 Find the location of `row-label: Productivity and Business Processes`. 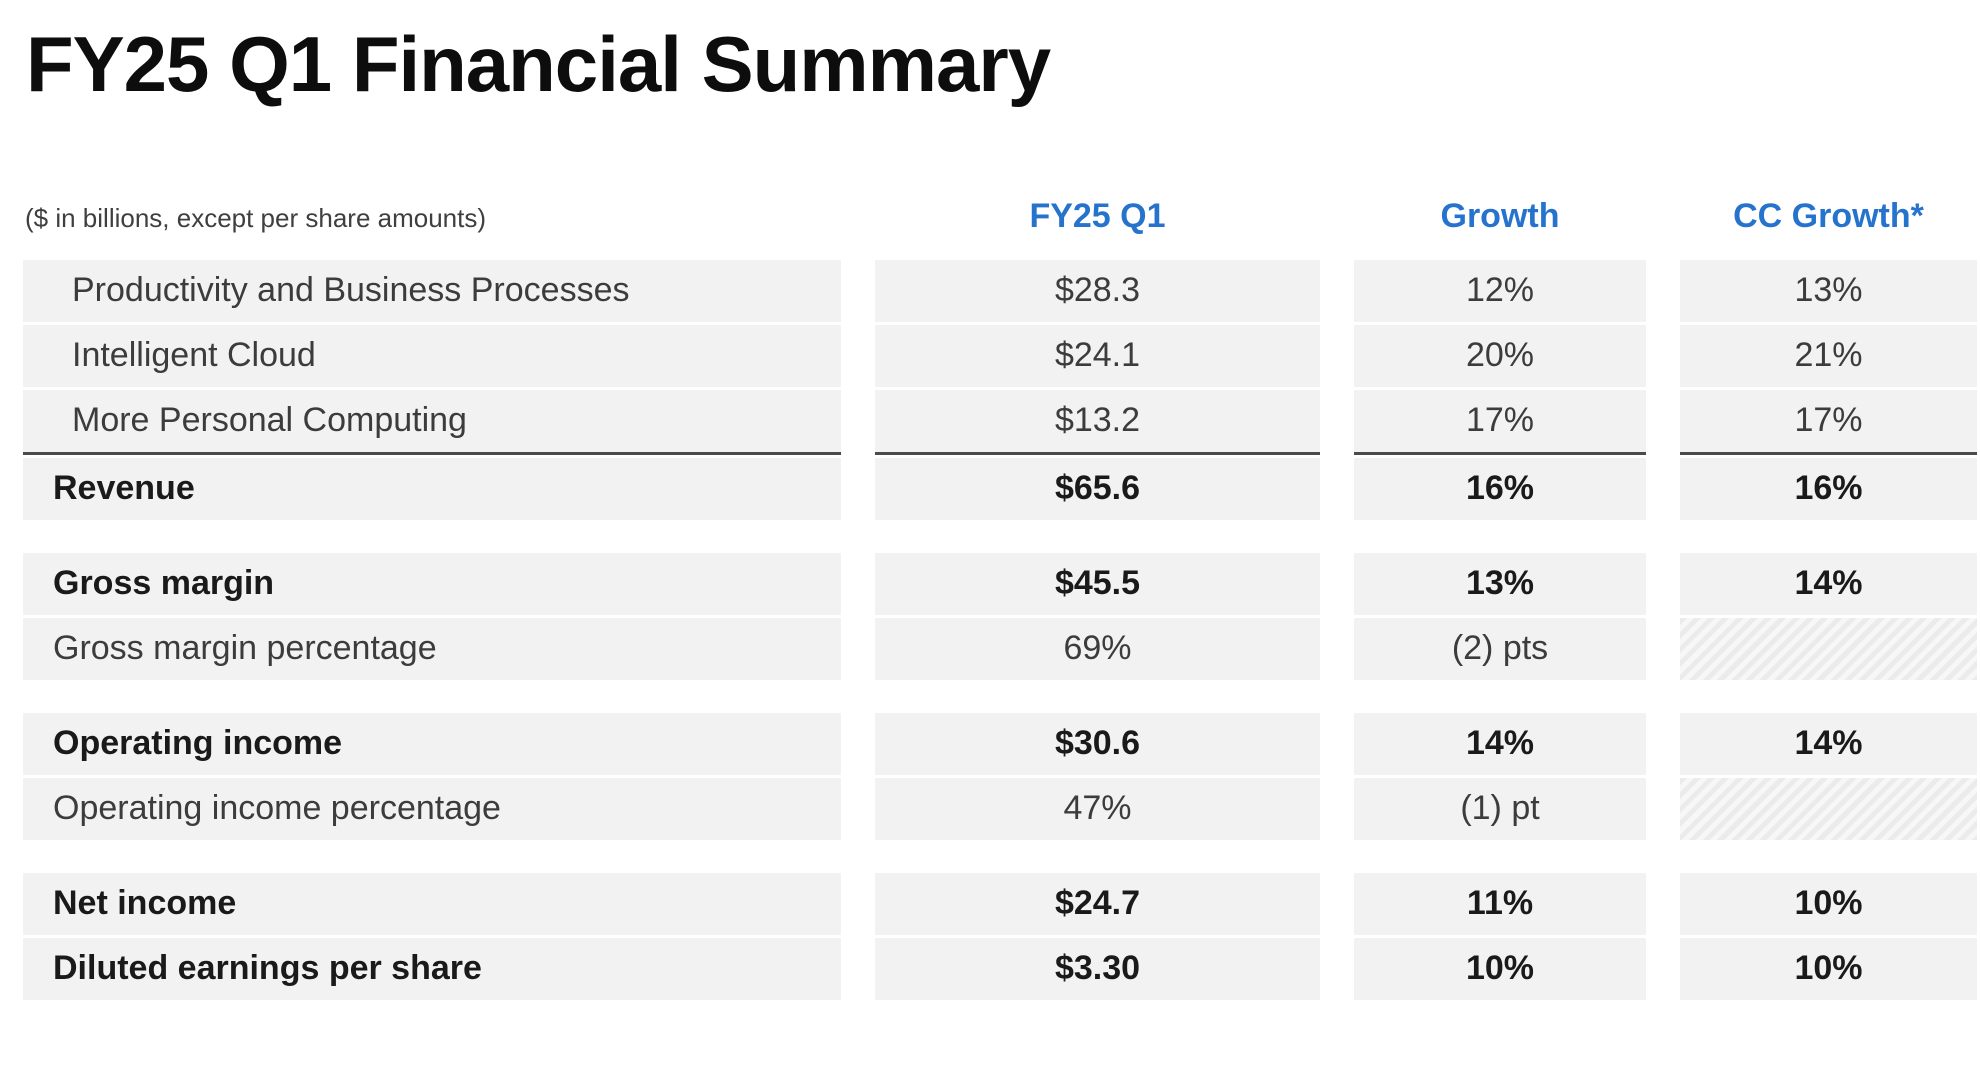

row-label: Productivity and Business Processes is located at coordinates (432, 290).